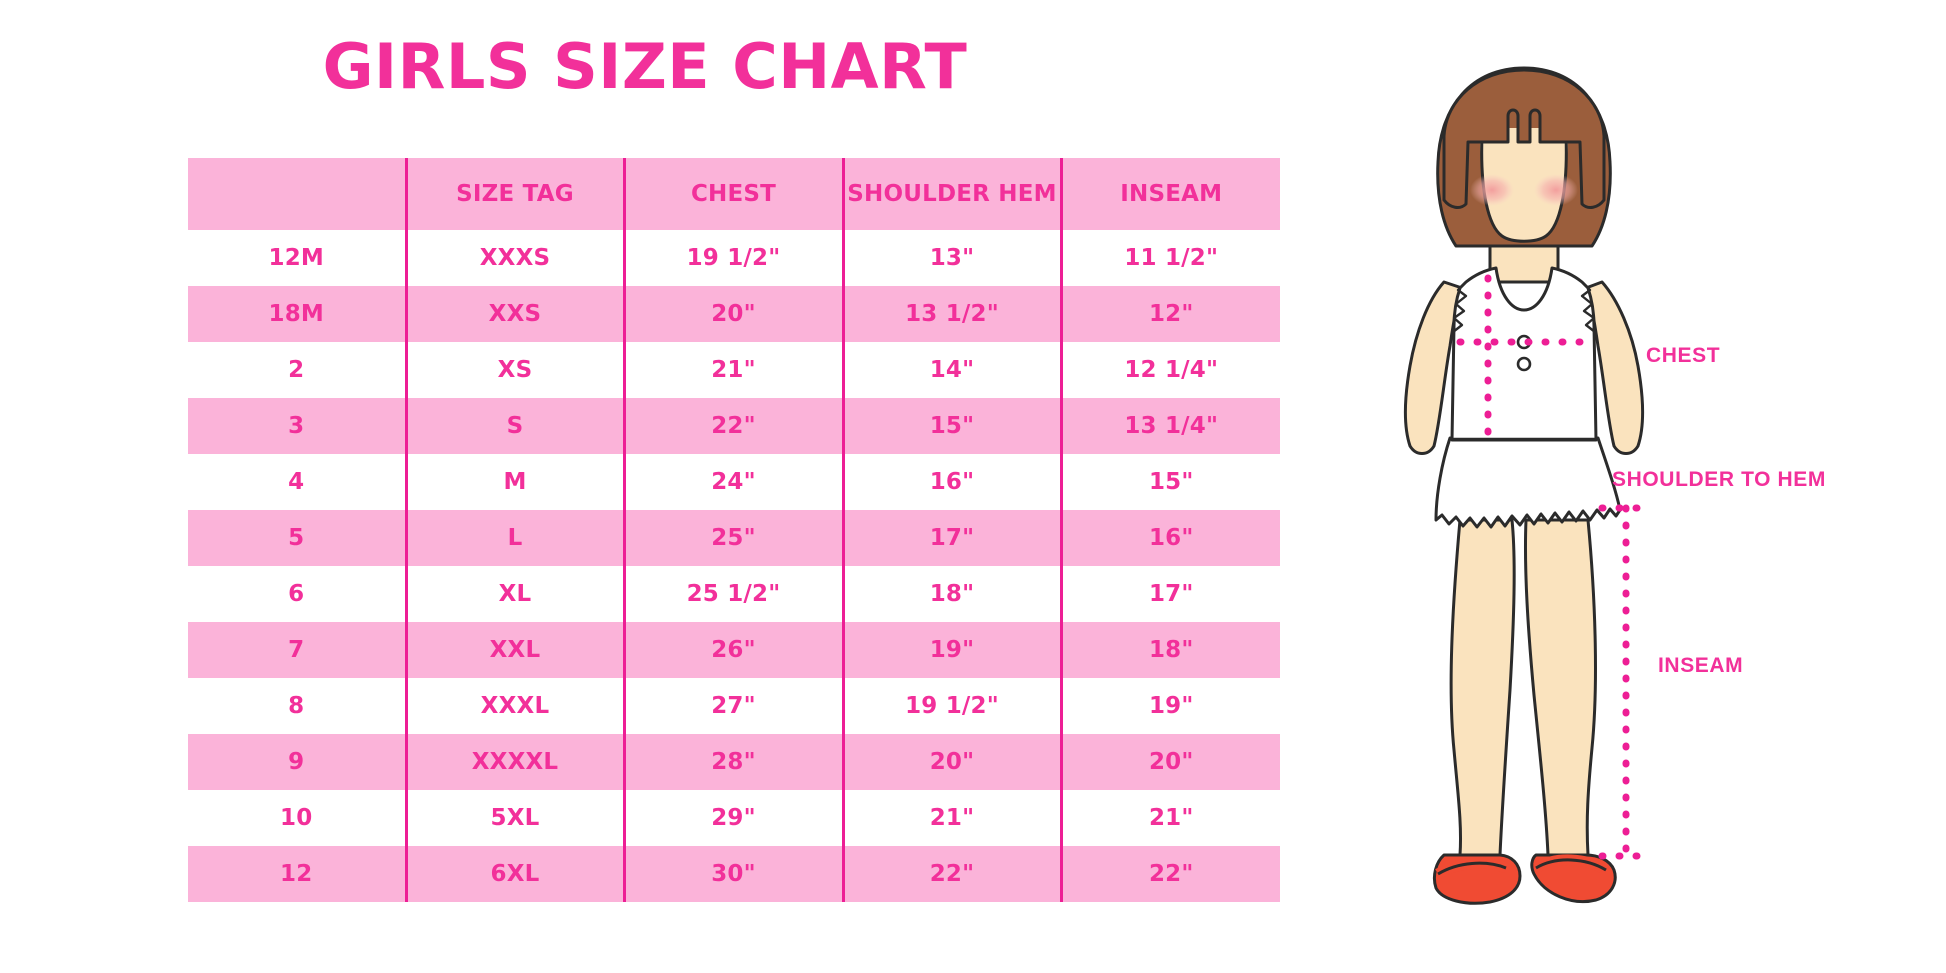  I want to click on cell-inseam: 15", so click(1169, 482).